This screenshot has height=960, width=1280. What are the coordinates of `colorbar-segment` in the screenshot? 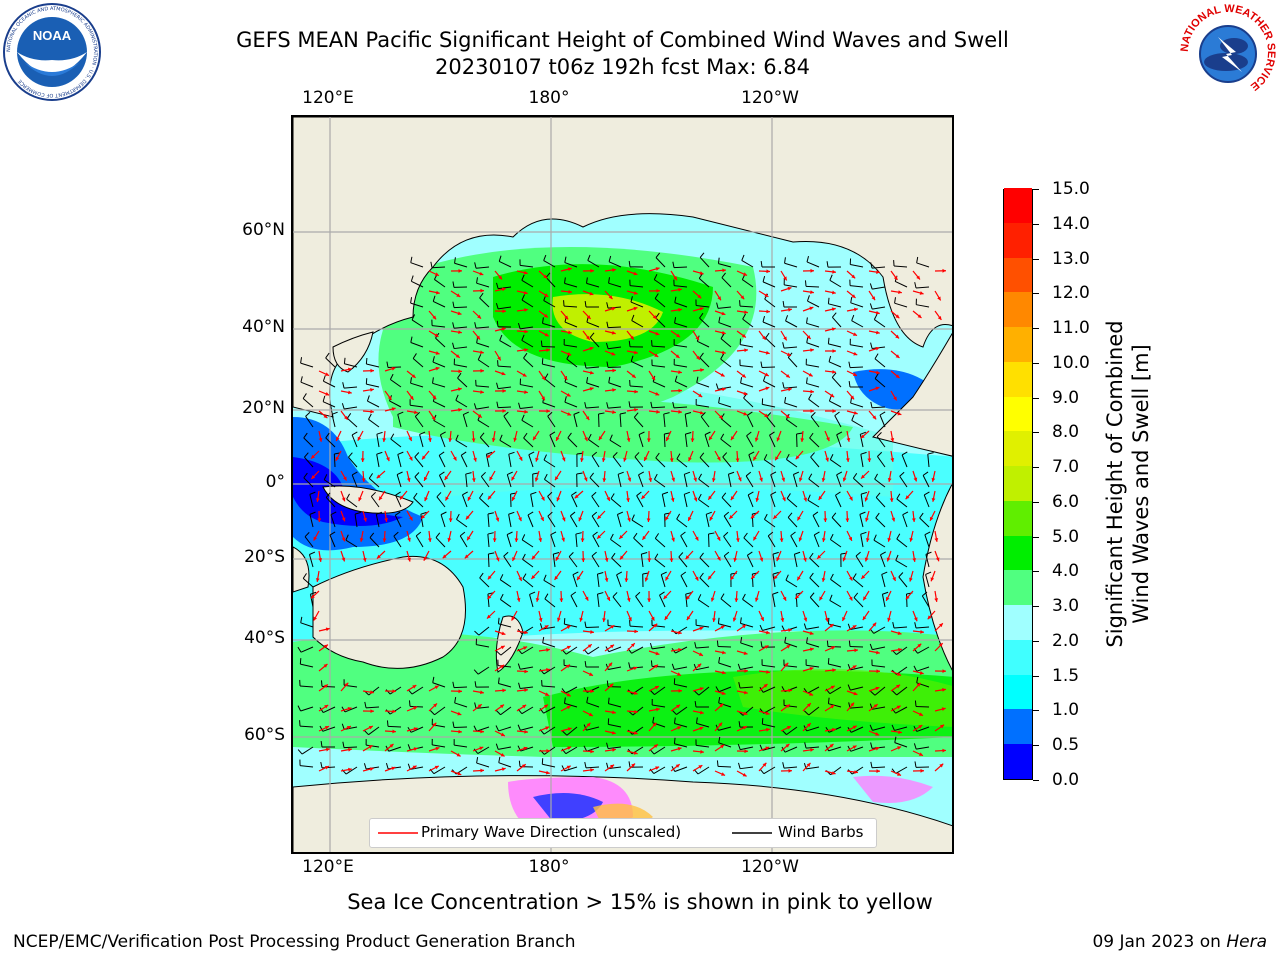 It's located at (1018, 344).